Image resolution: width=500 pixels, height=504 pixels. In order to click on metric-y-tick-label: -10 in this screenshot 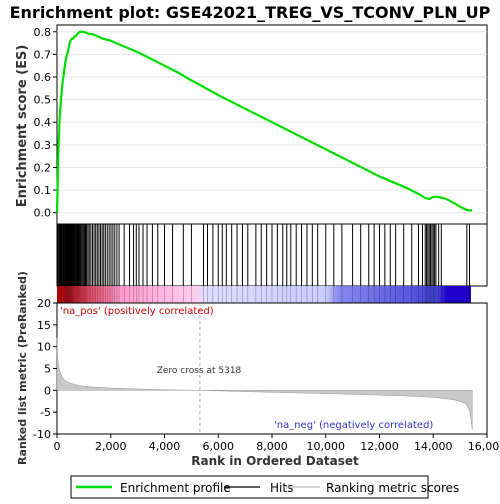, I will do `click(42, 434)`.